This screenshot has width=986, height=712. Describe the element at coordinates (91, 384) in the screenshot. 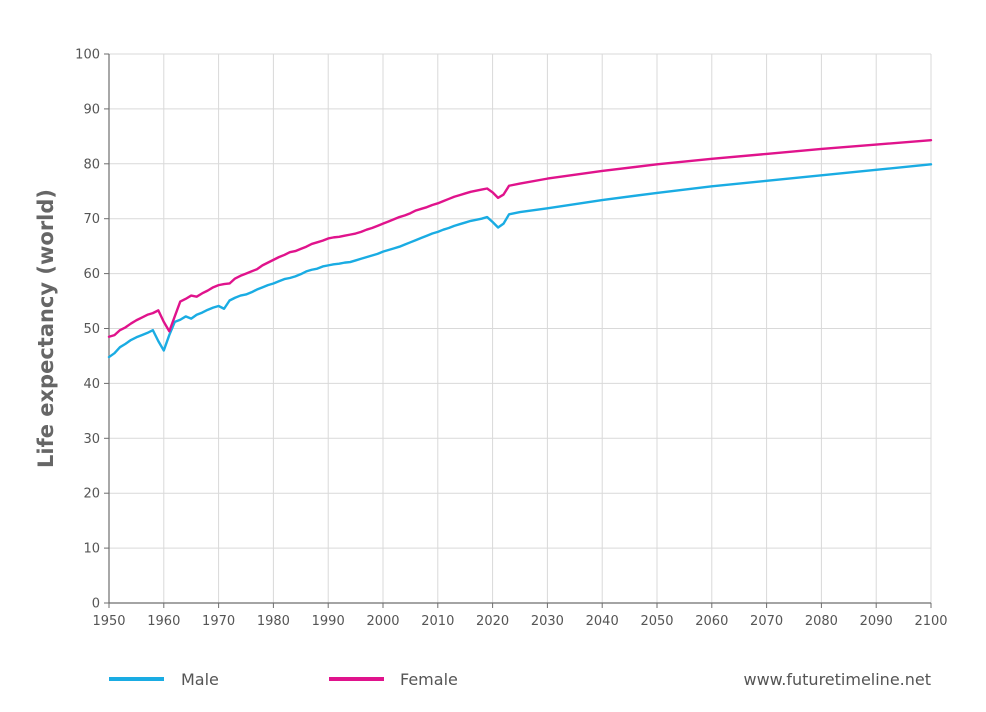

I see `y-tick-label: 40` at that location.